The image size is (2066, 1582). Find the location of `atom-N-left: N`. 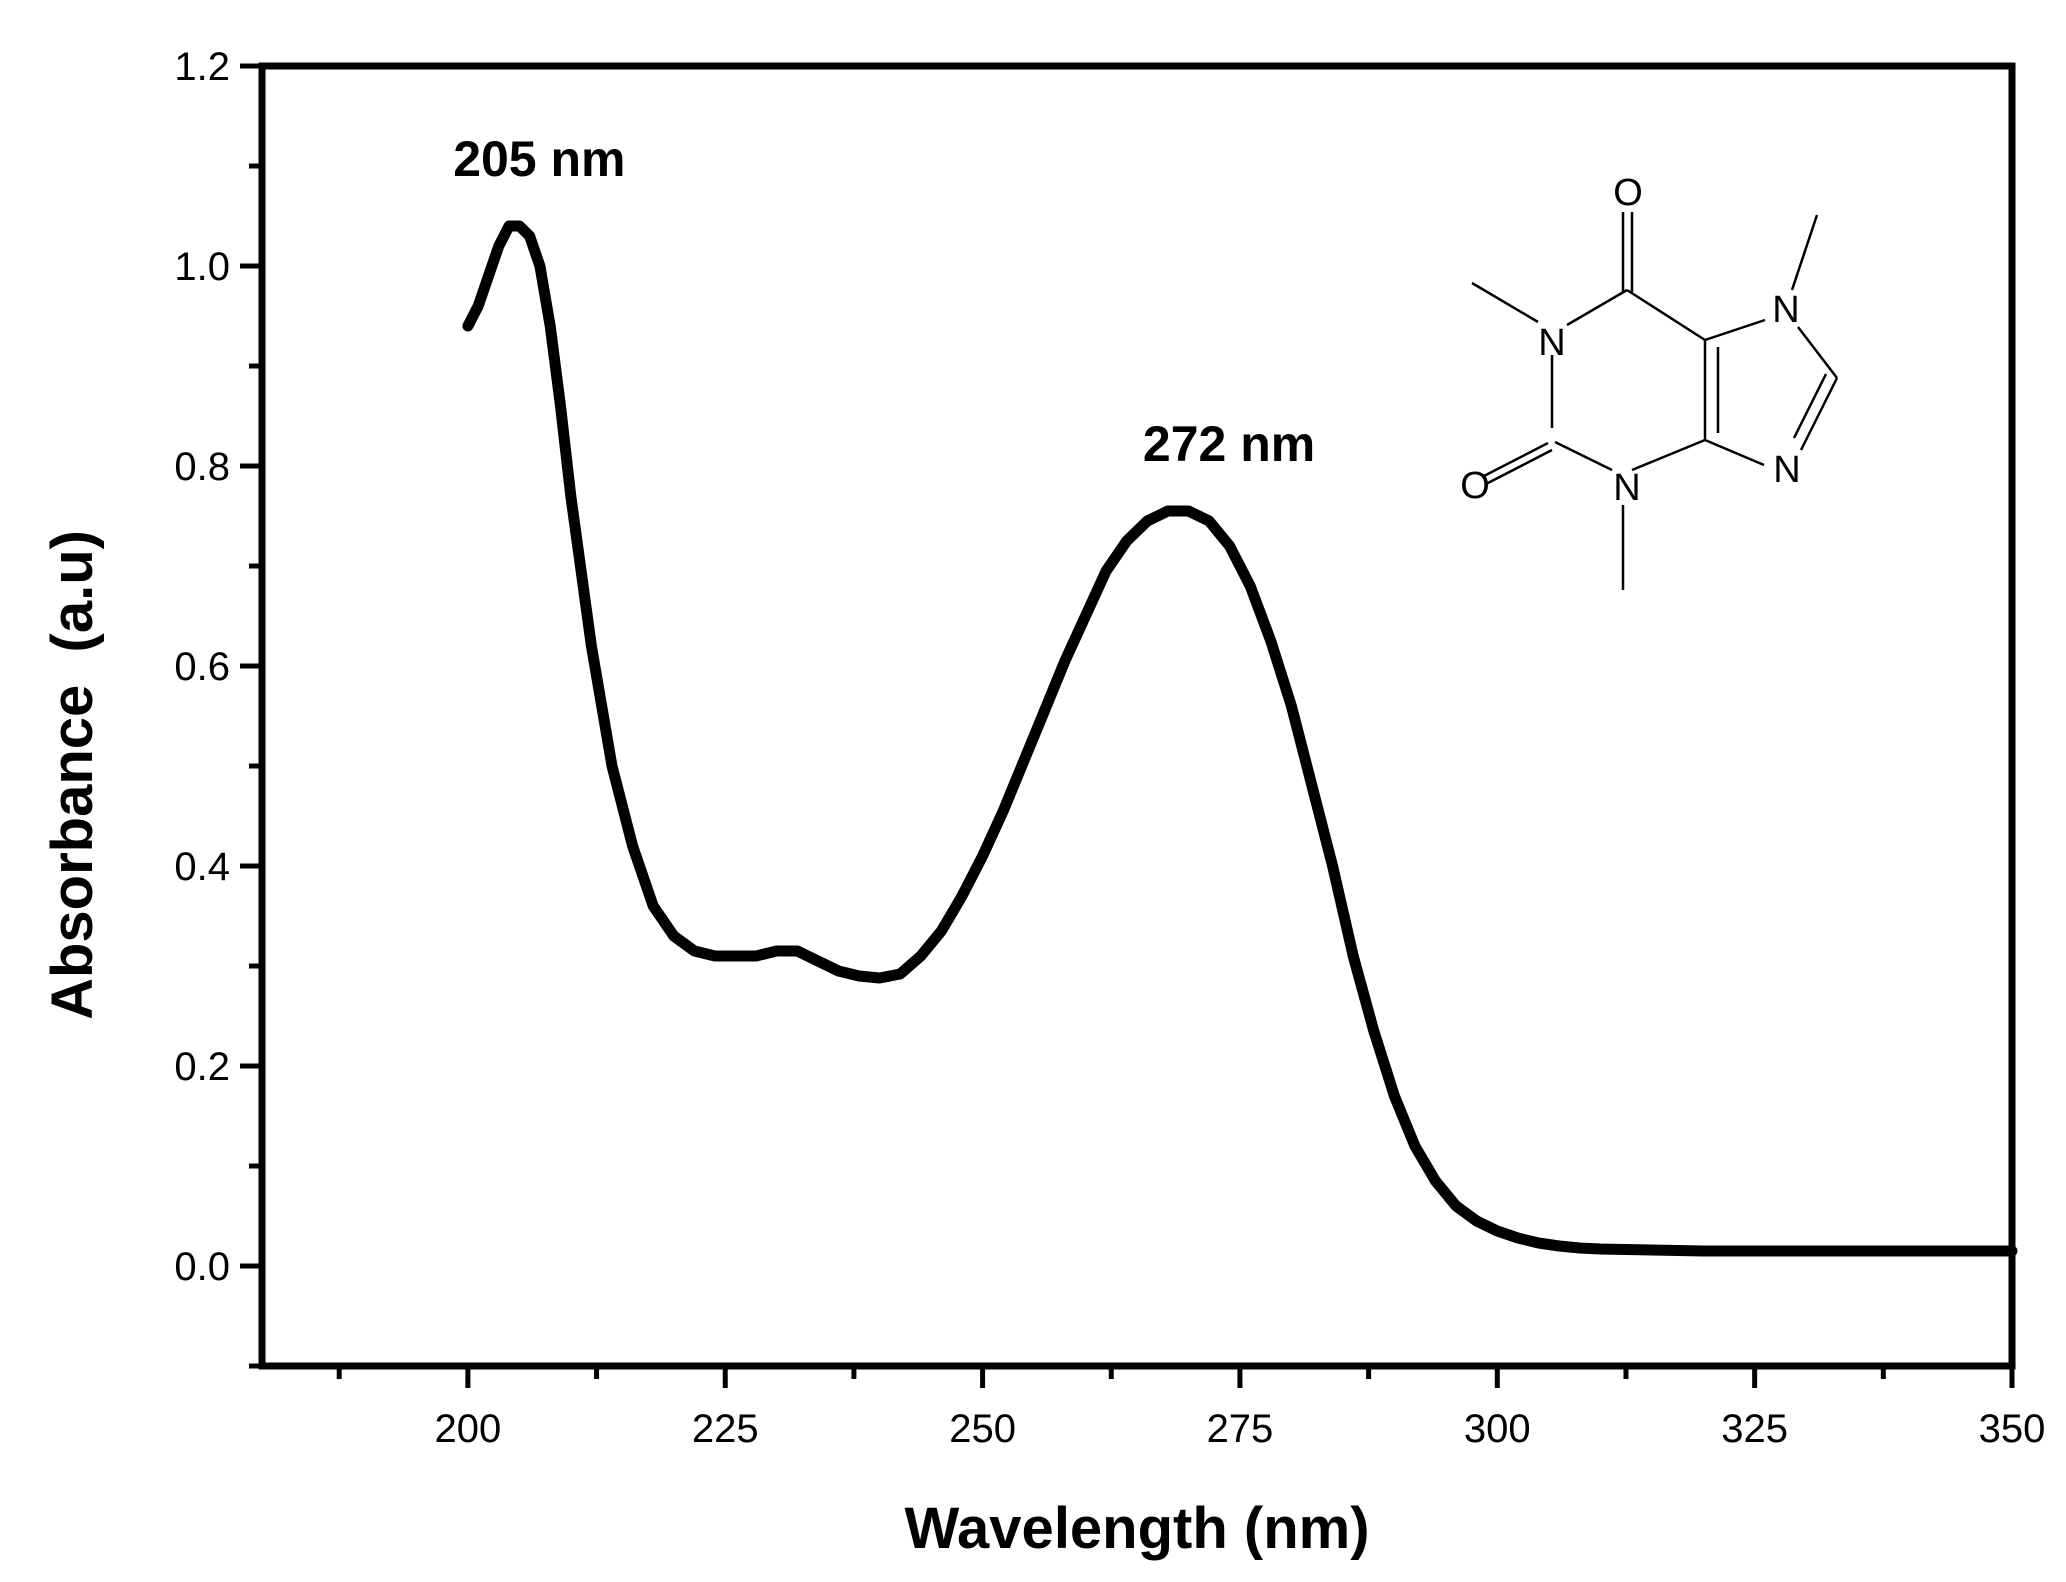

atom-N-left: N is located at coordinates (1551, 343).